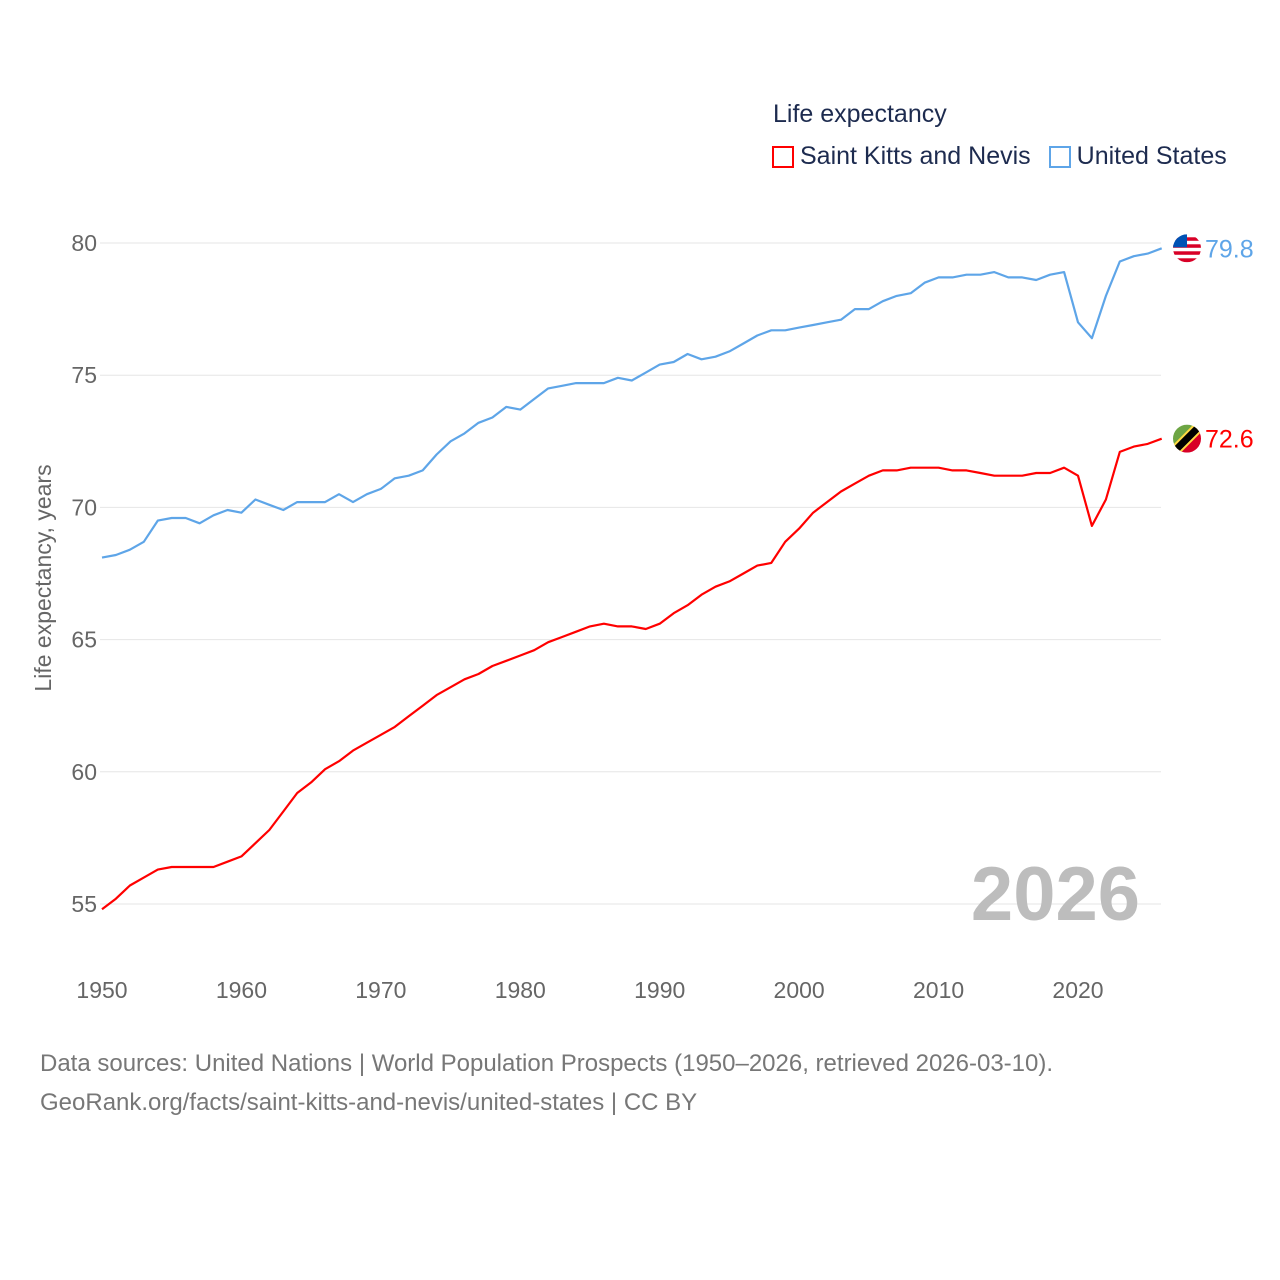 The image size is (1280, 1280). What do you see at coordinates (84, 904) in the screenshot?
I see `y-tick-label: 55` at bounding box center [84, 904].